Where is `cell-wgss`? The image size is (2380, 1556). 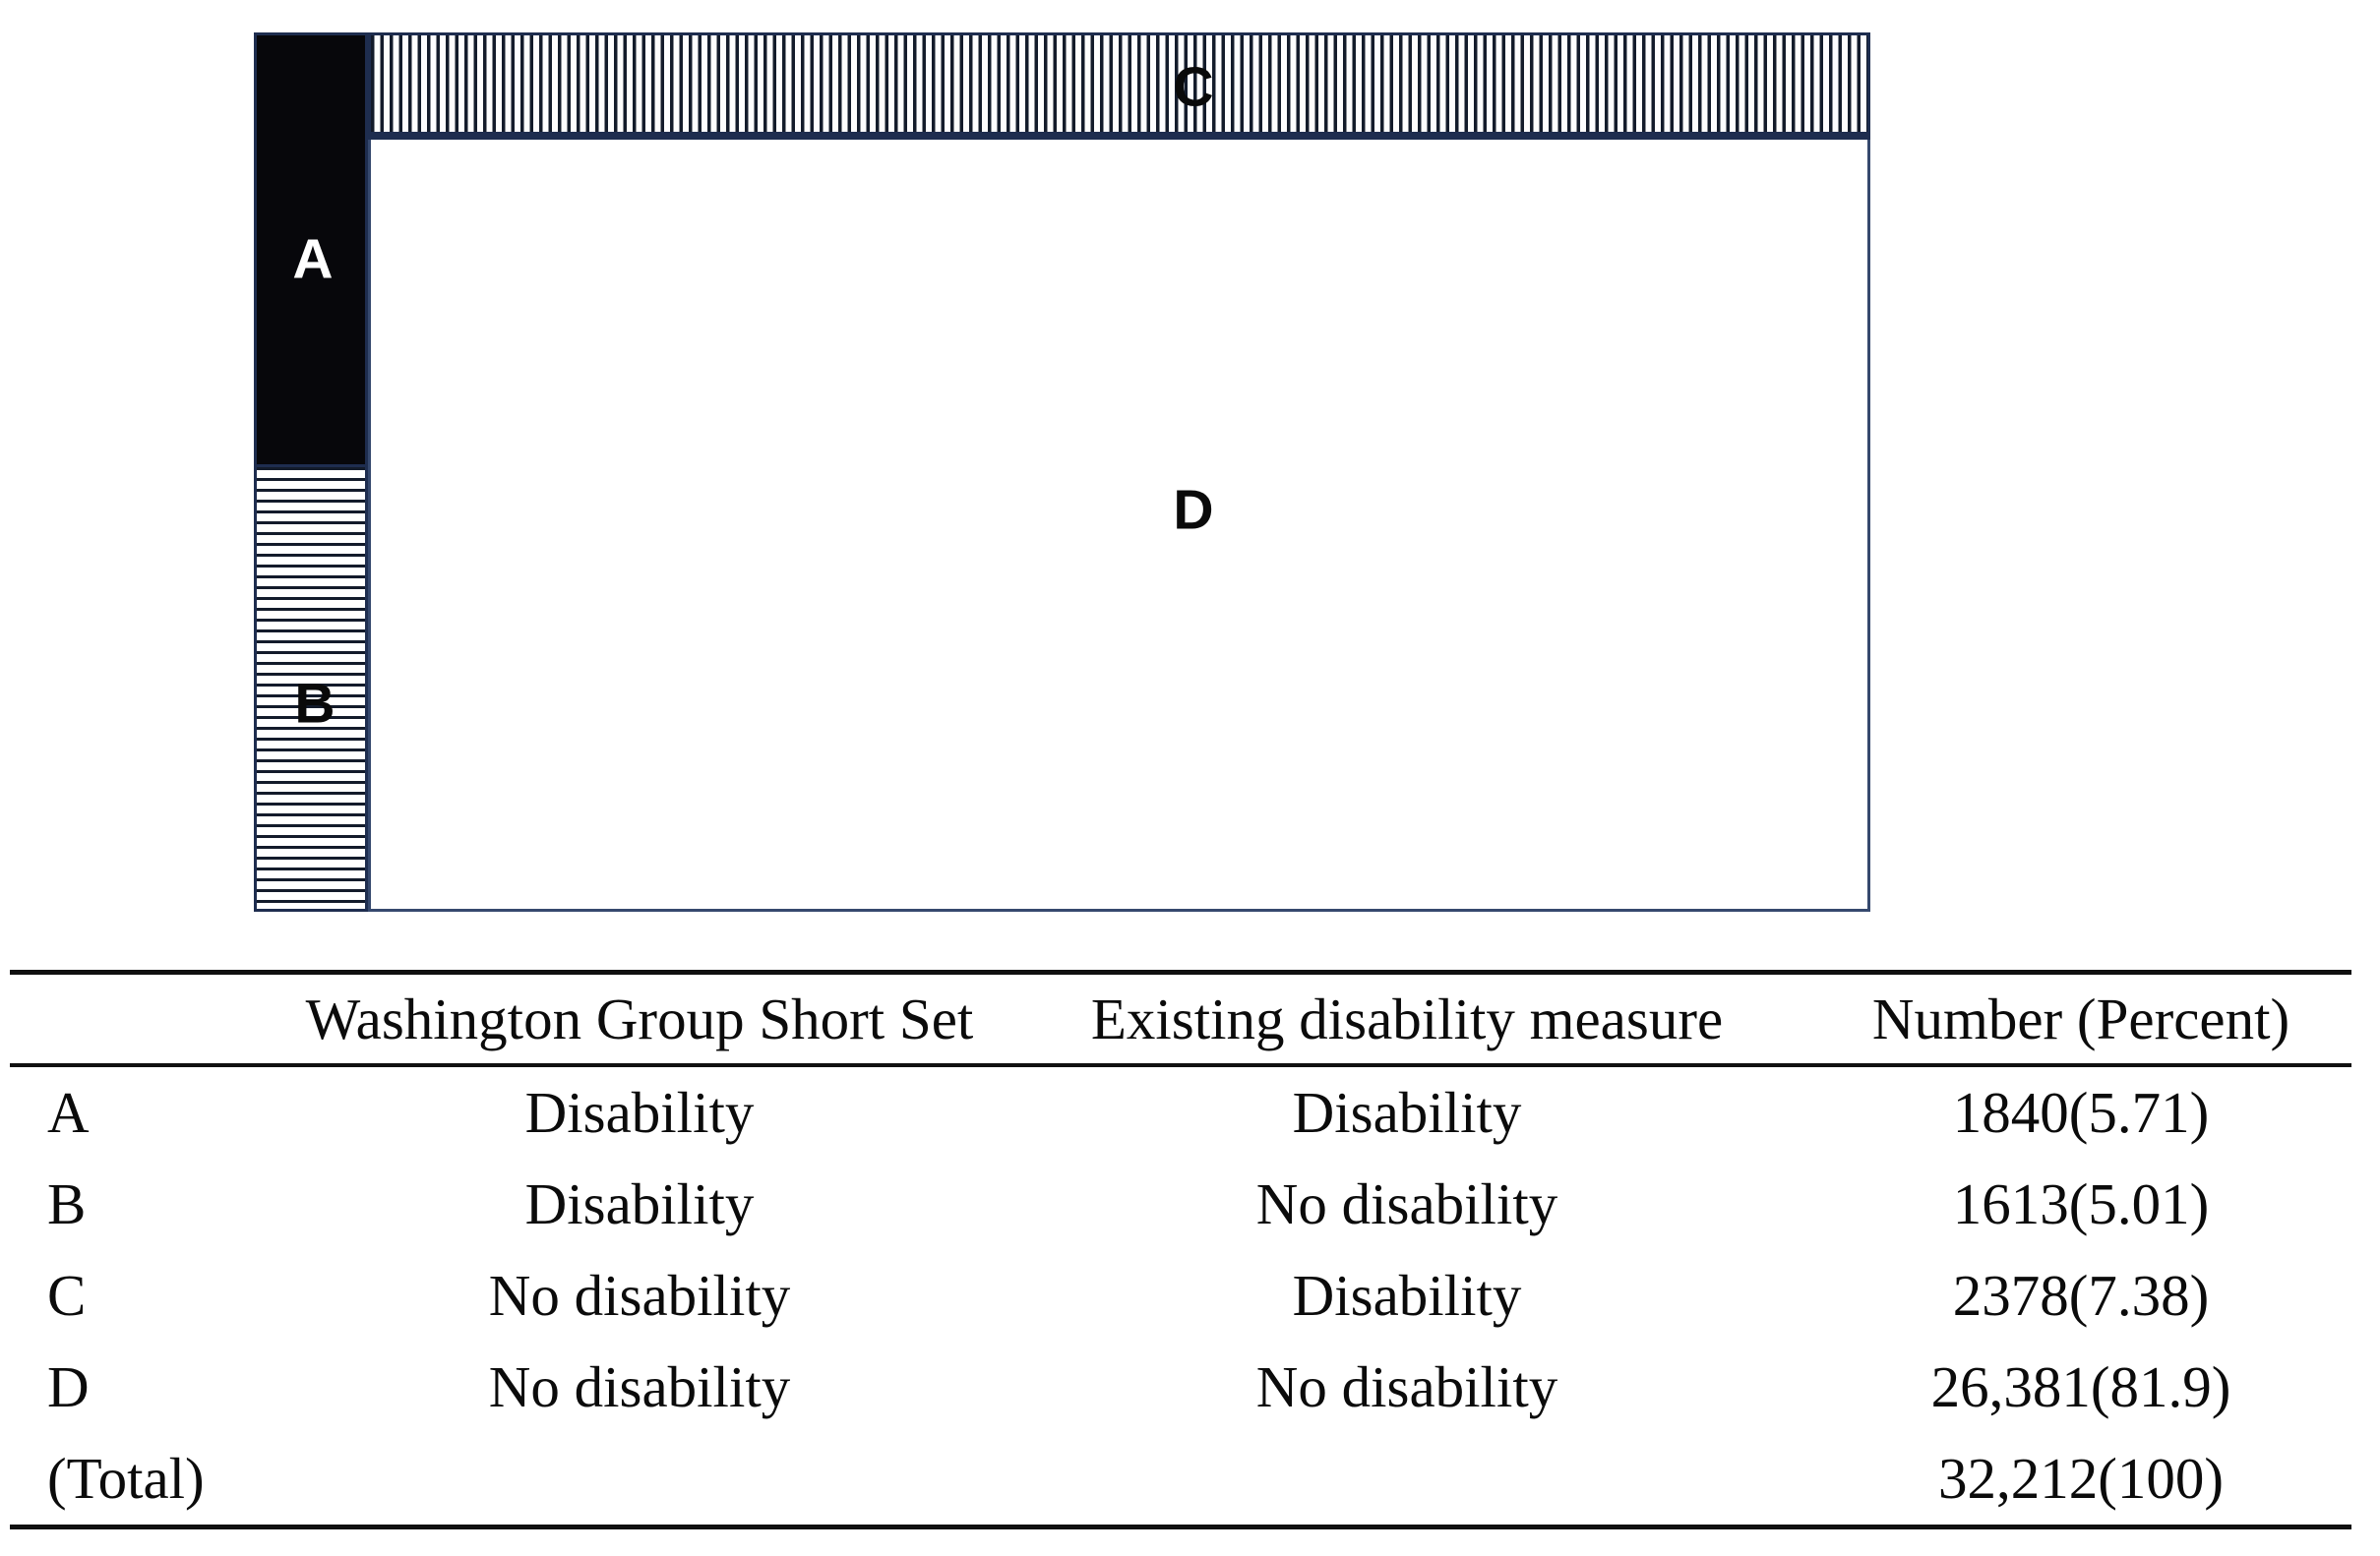 cell-wgss is located at coordinates (639, 1480).